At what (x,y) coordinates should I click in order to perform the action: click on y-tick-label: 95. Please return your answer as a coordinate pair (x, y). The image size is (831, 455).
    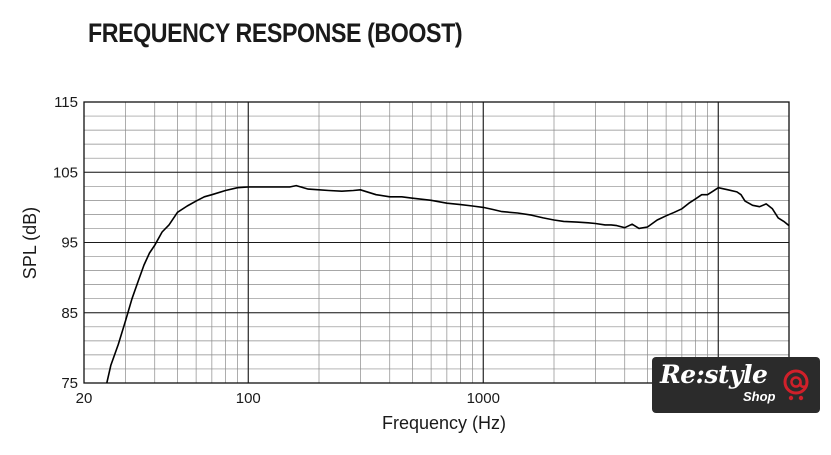
    Looking at the image, I should click on (69, 243).